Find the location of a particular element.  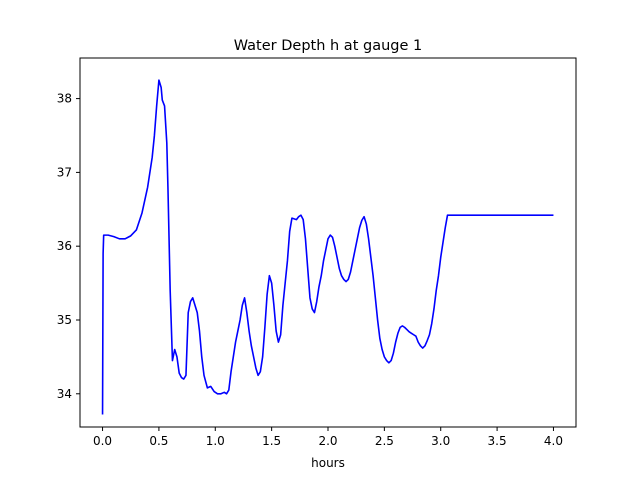

x-tick-label: 1.0 is located at coordinates (215, 441).